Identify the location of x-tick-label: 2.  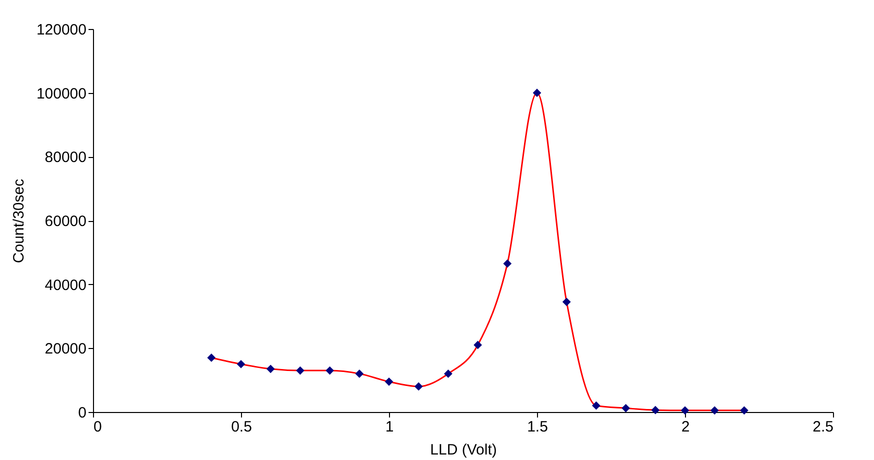
(685, 427).